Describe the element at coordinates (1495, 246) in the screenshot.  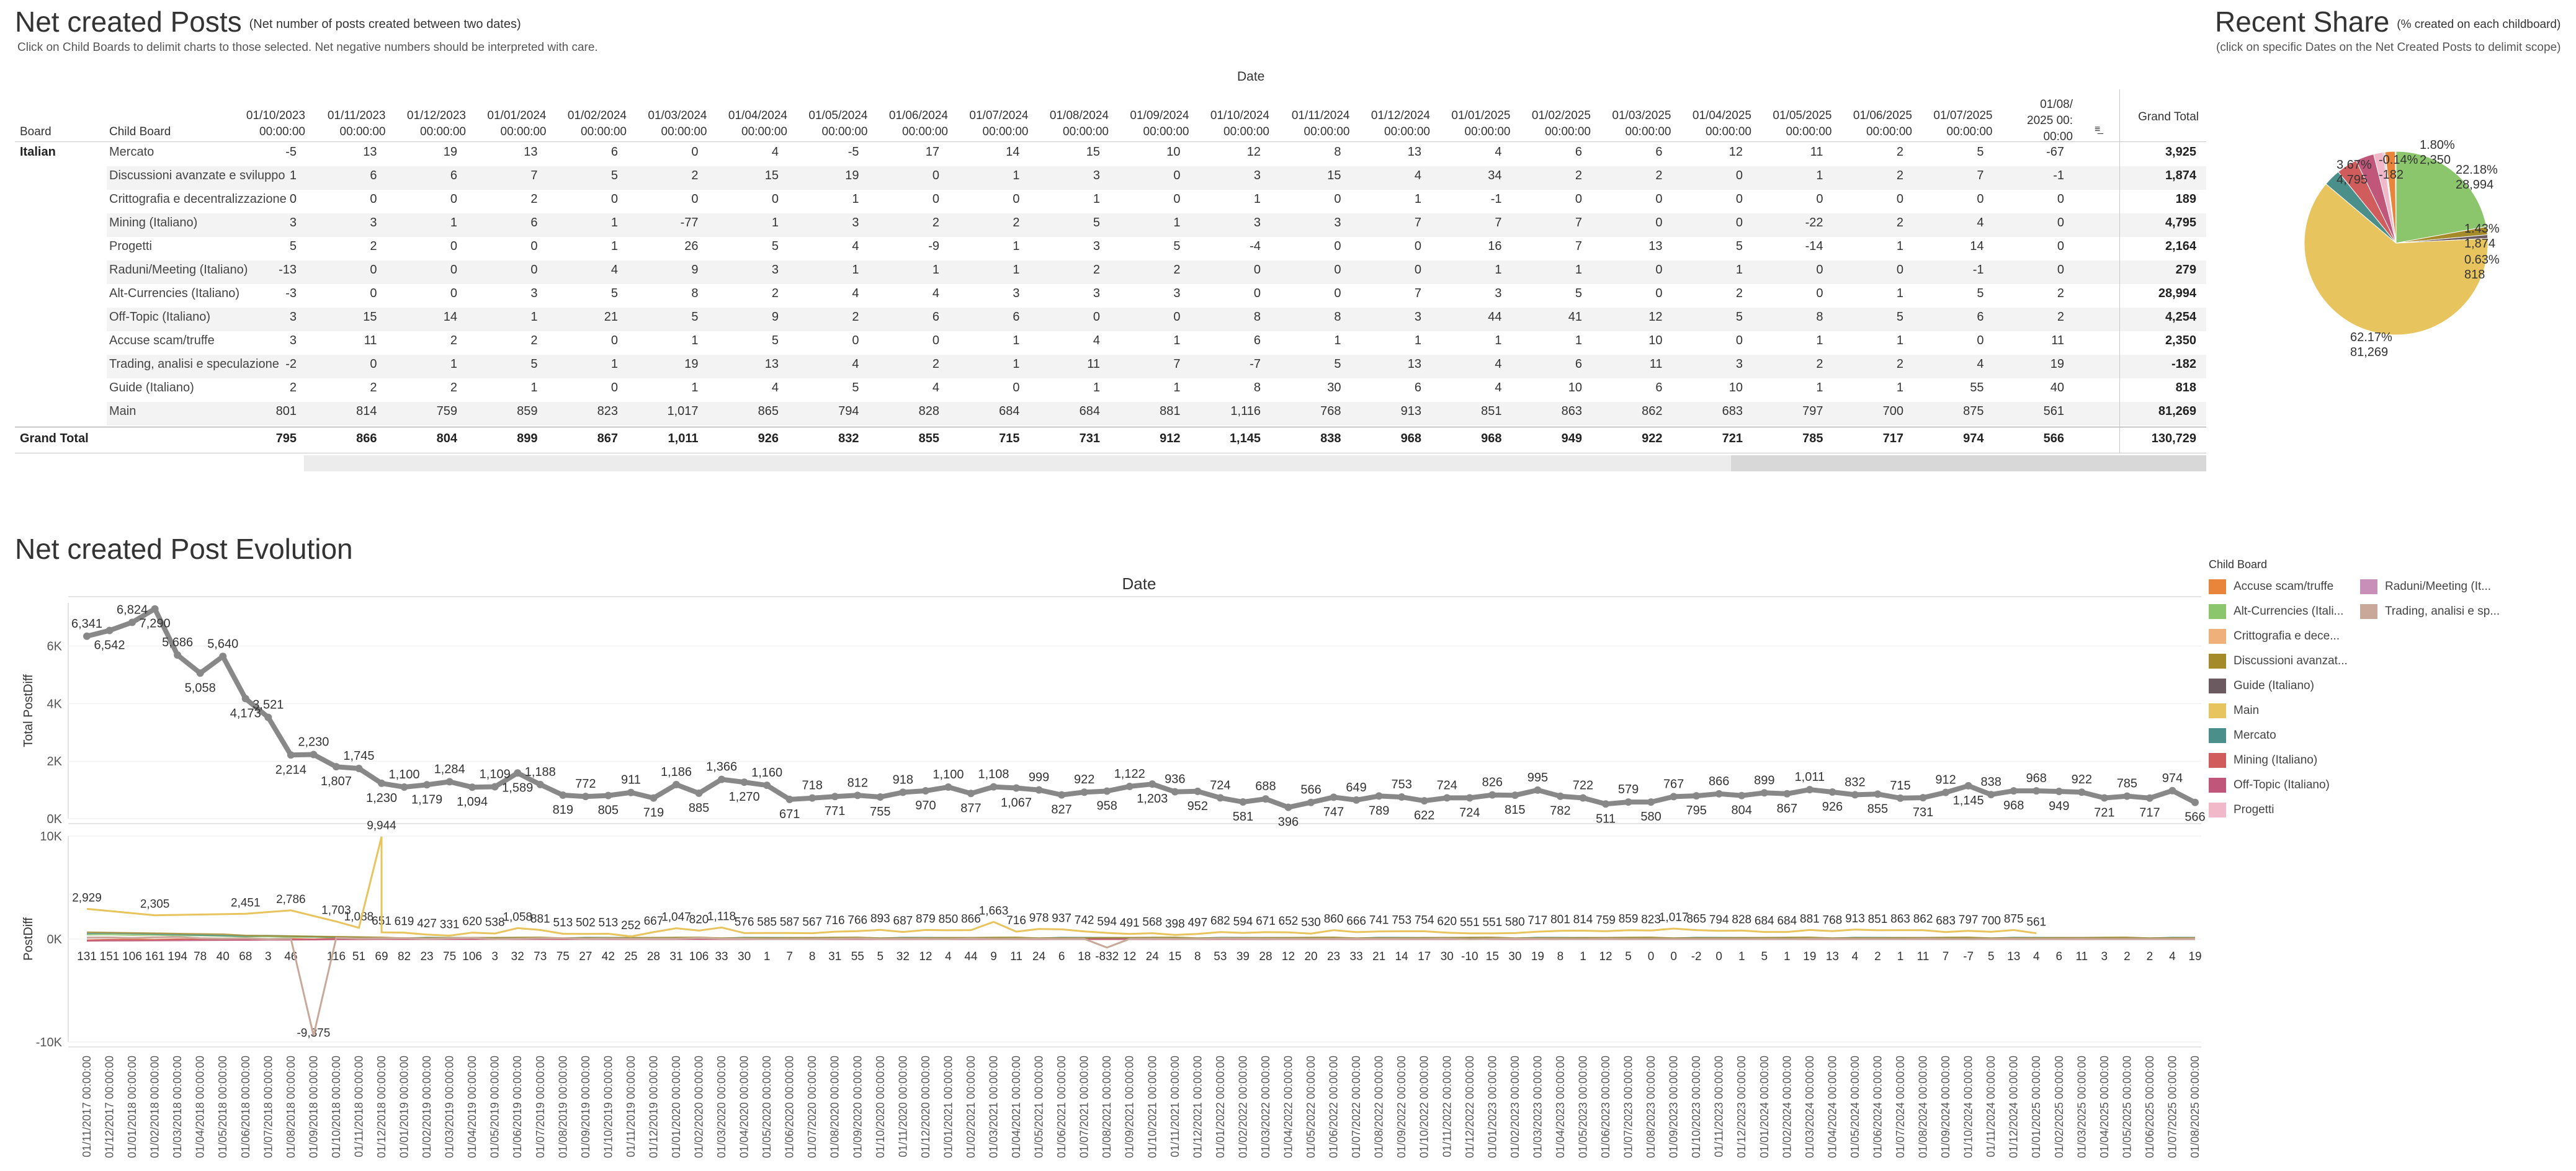
I see `table-cell: 16` at that location.